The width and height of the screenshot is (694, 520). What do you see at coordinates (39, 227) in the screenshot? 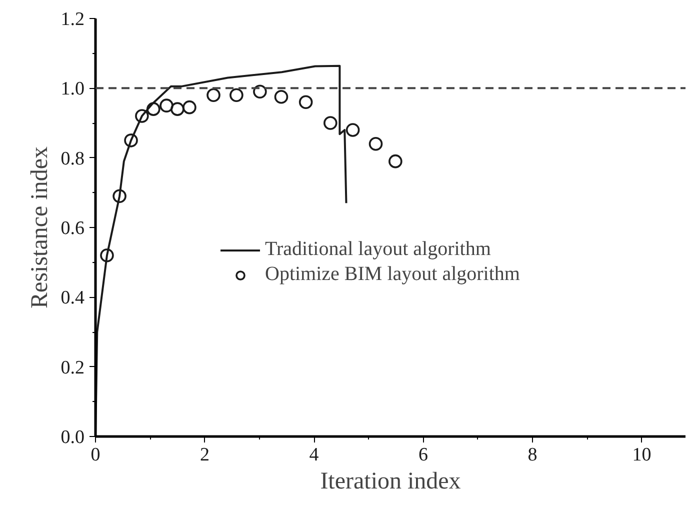
I see `y-axis-title: Resistance index` at bounding box center [39, 227].